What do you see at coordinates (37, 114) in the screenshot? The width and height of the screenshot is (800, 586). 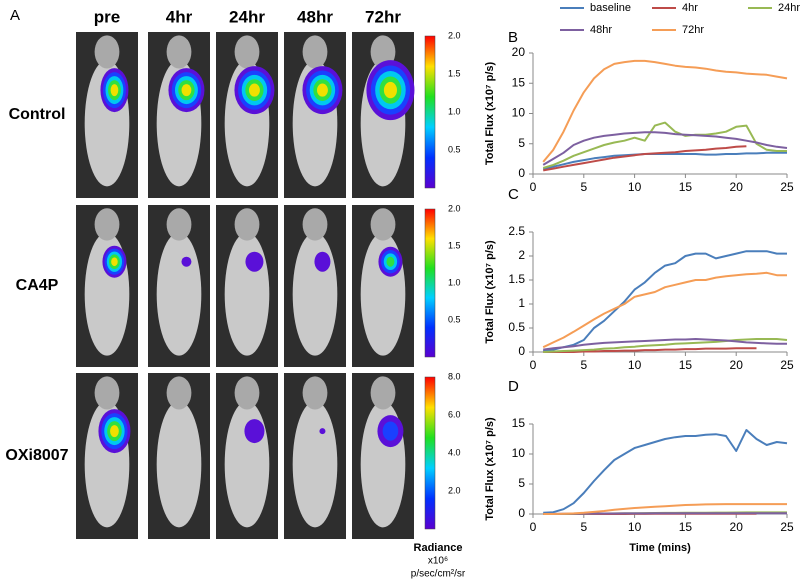 I see `row-label: Control` at bounding box center [37, 114].